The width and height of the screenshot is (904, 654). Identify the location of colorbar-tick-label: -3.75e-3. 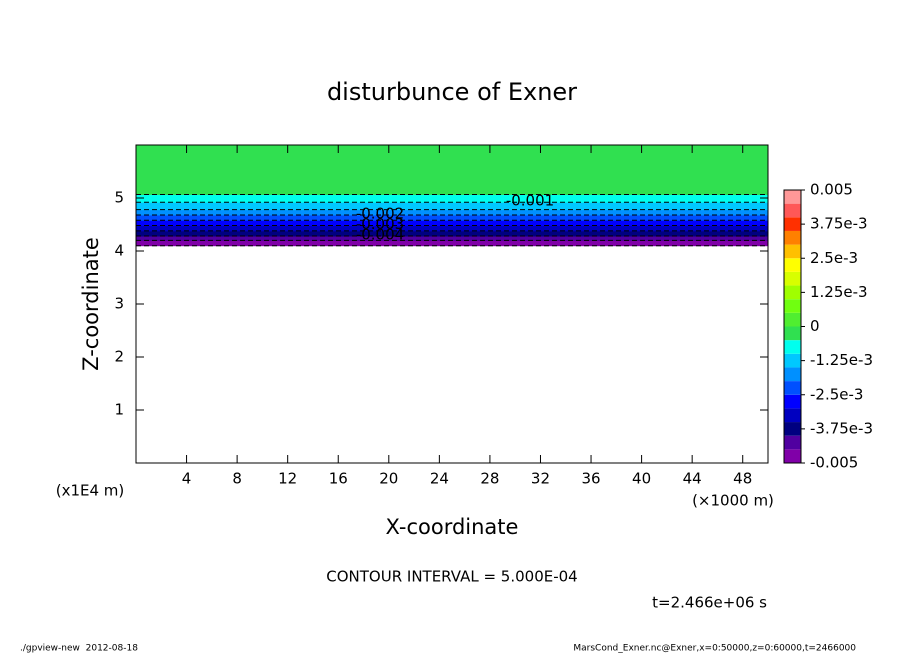
(841, 428).